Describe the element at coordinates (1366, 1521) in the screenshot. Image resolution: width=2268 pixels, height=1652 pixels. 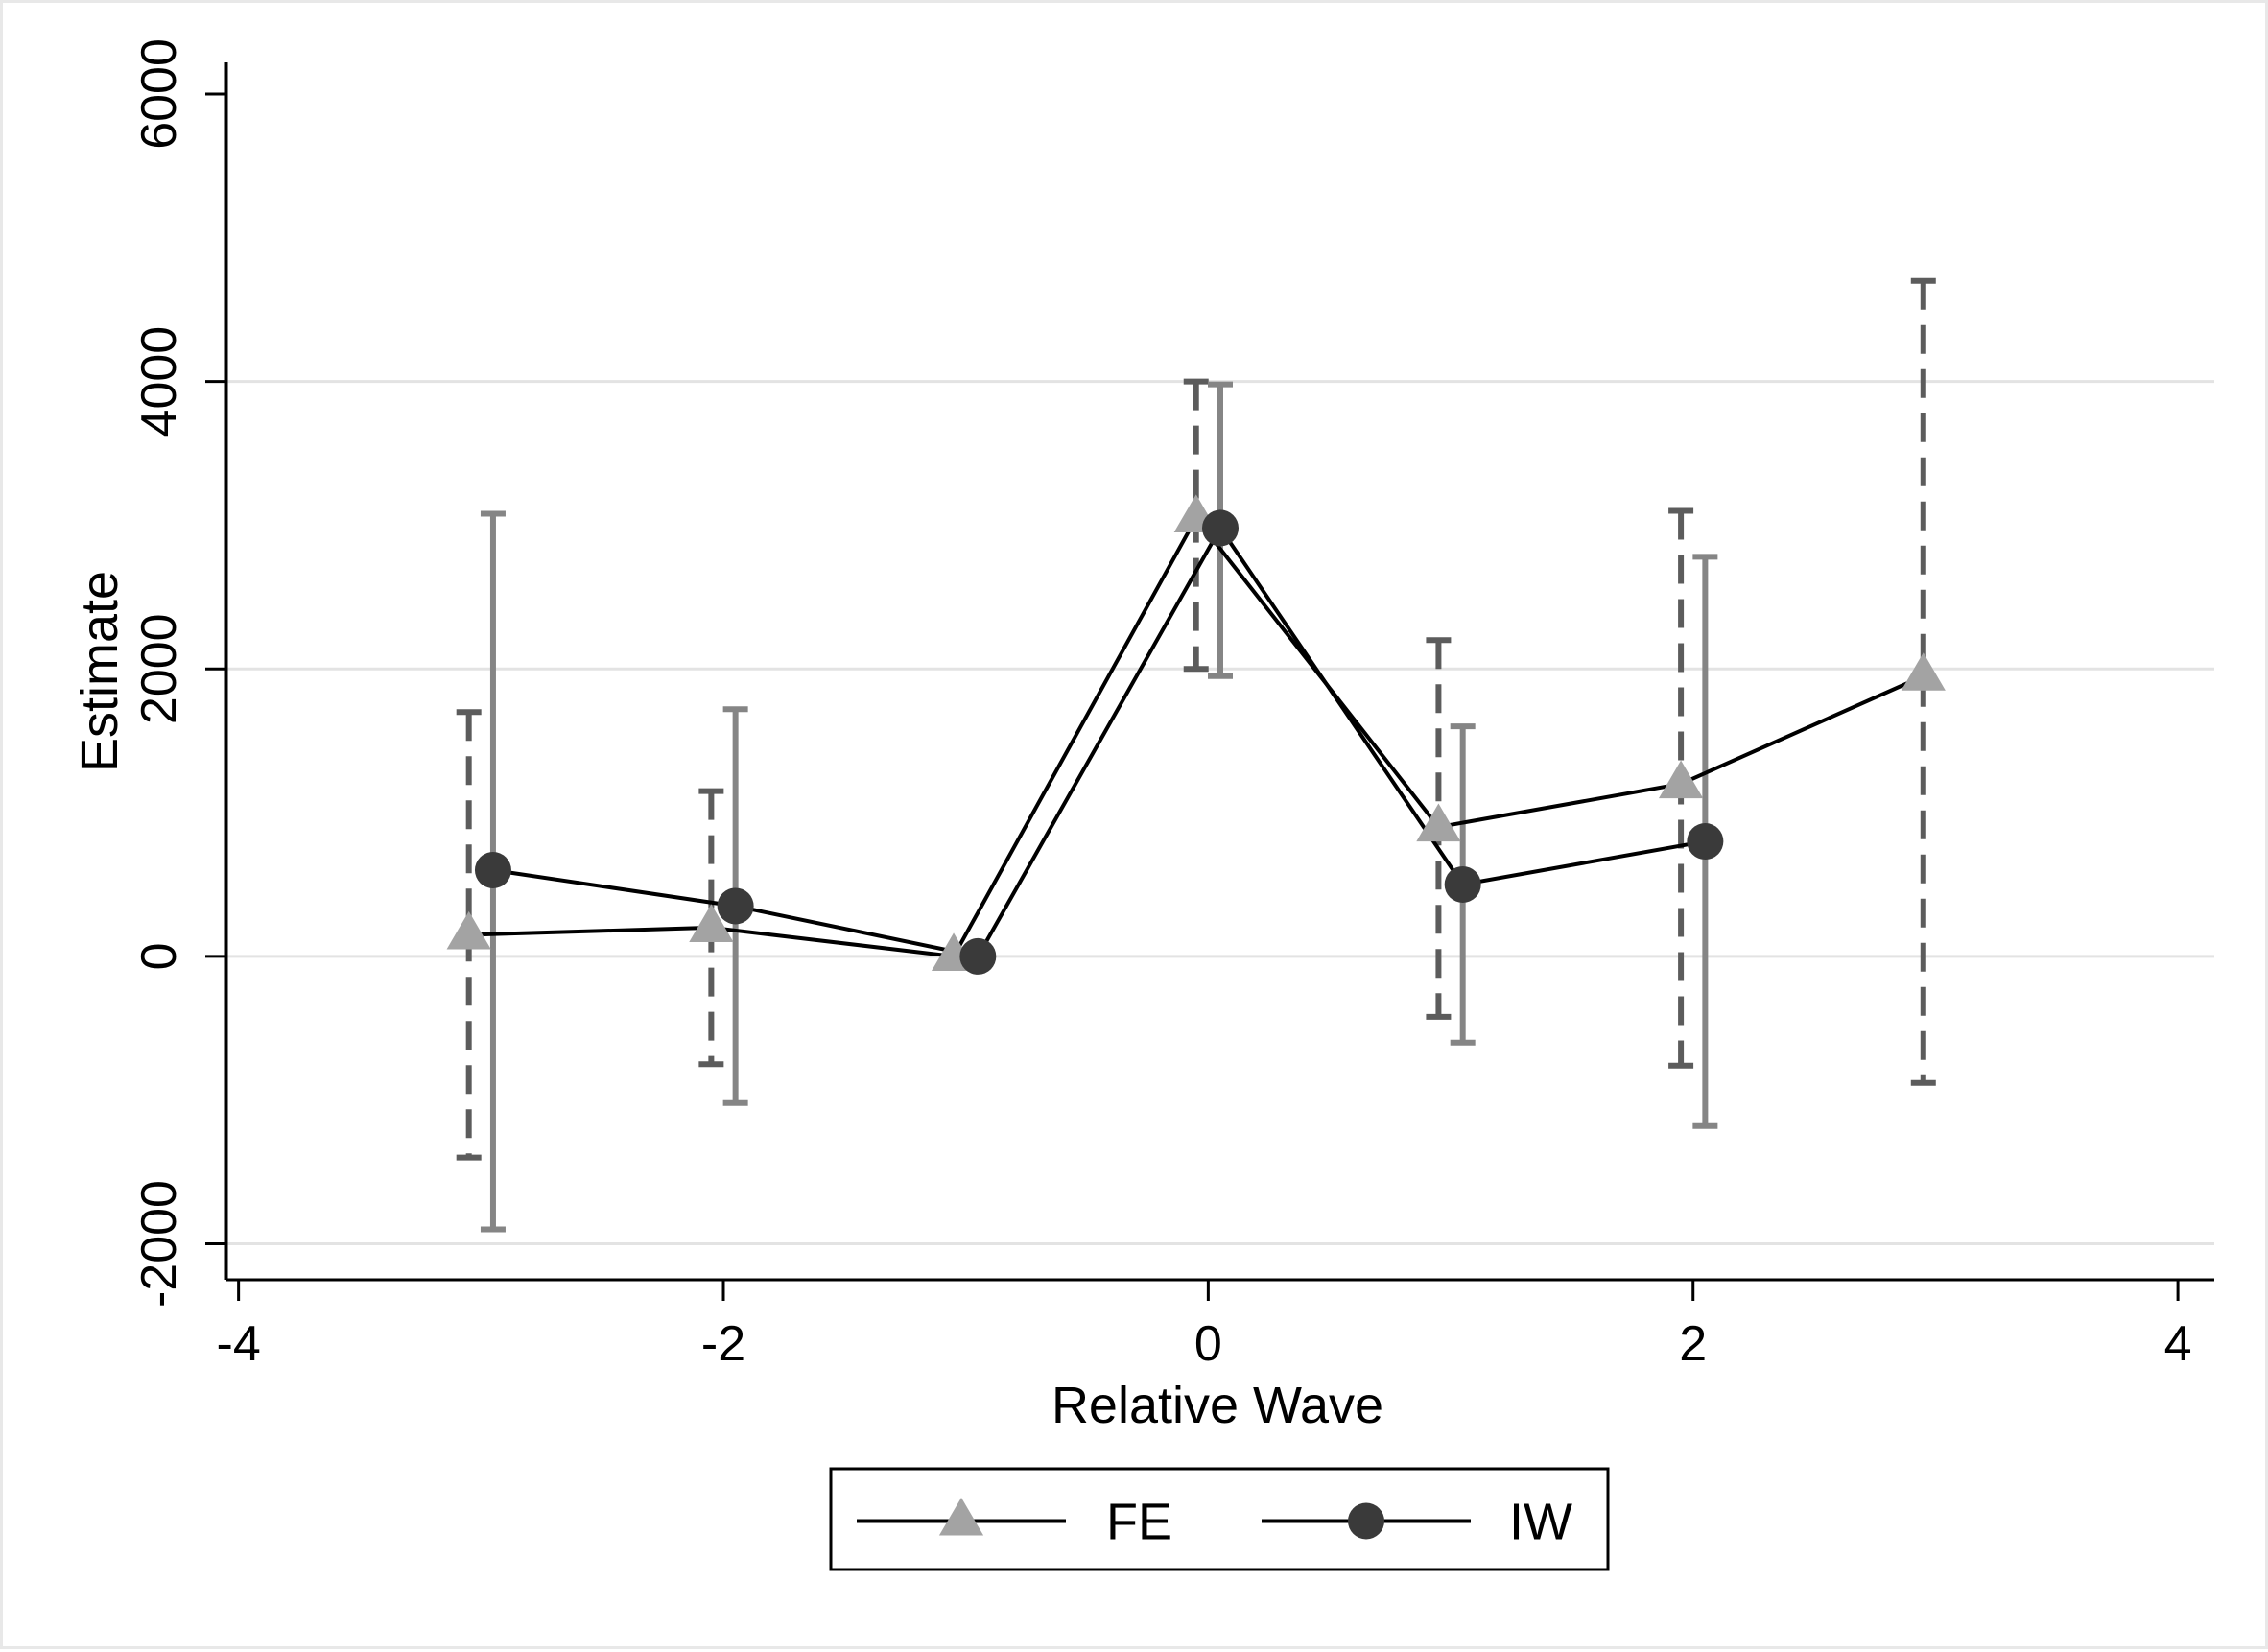
I see `legend-marker-iw` at that location.